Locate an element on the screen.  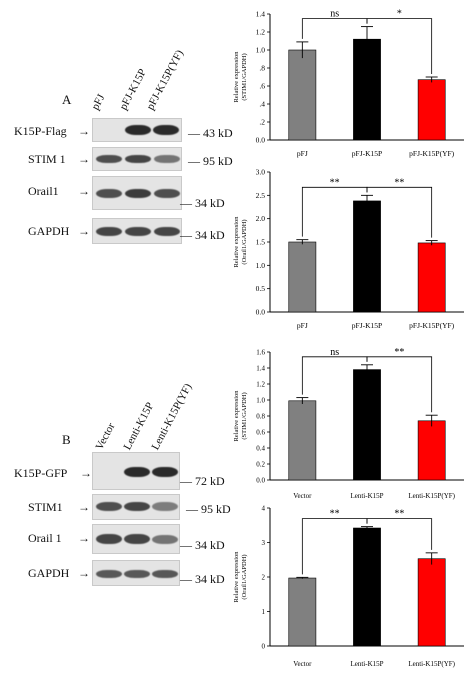
protein-label-k15p-gfp: K15P-GFP is located at coordinates (41, 473).